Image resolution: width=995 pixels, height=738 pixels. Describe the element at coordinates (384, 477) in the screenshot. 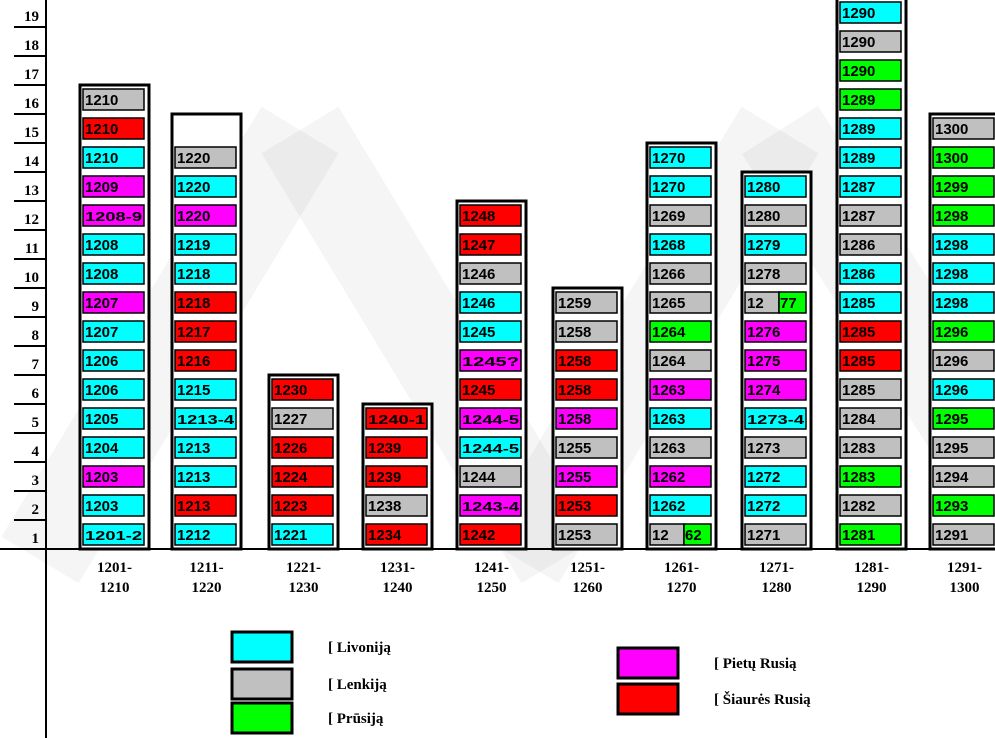

I see `cell-label-3-2: 1239` at that location.